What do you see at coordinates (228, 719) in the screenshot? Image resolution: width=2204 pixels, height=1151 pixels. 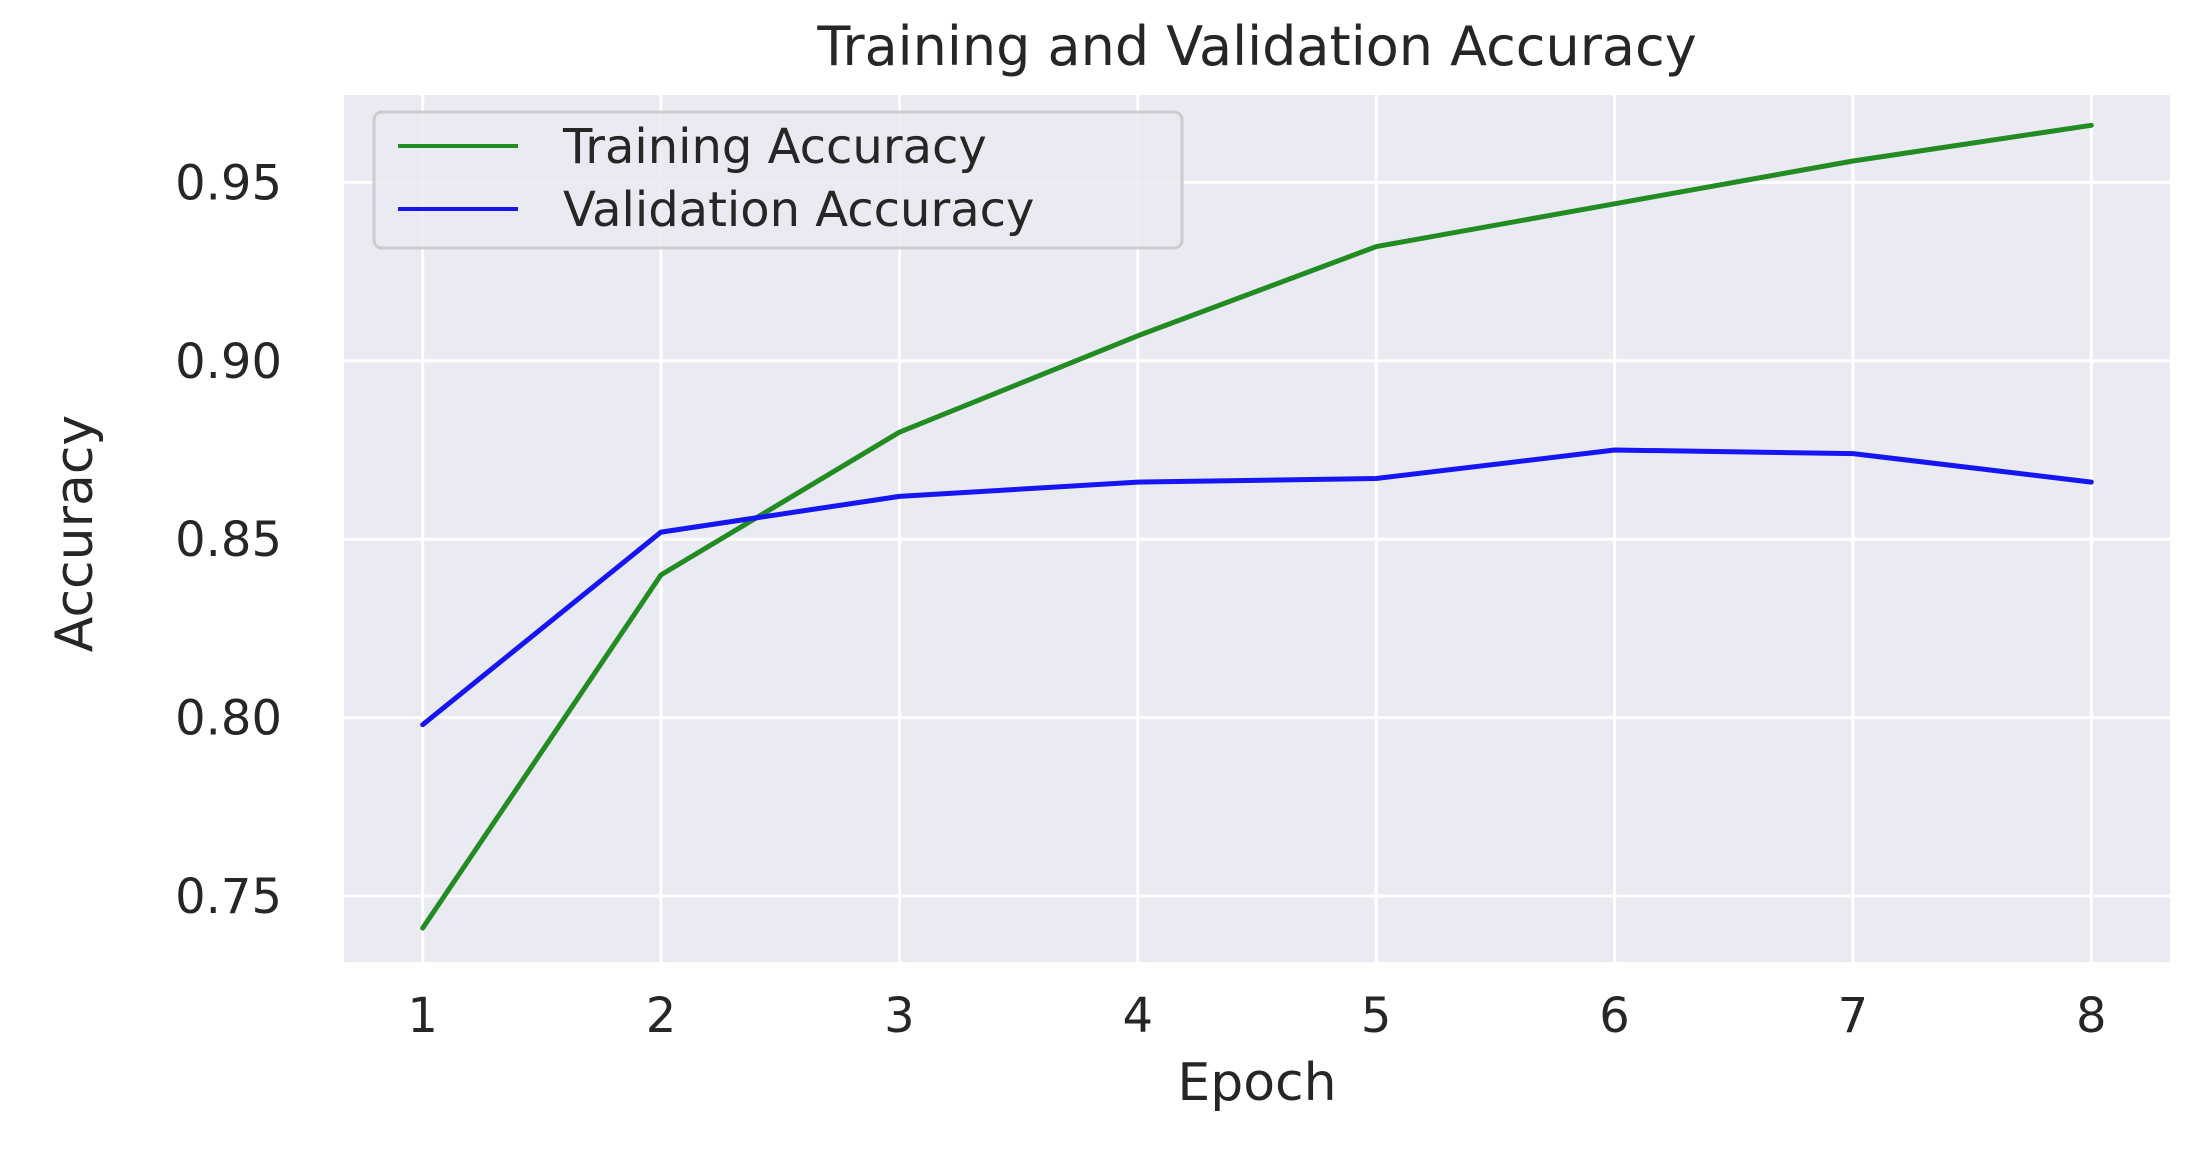 I see `y-tick-label: 0.80` at bounding box center [228, 719].